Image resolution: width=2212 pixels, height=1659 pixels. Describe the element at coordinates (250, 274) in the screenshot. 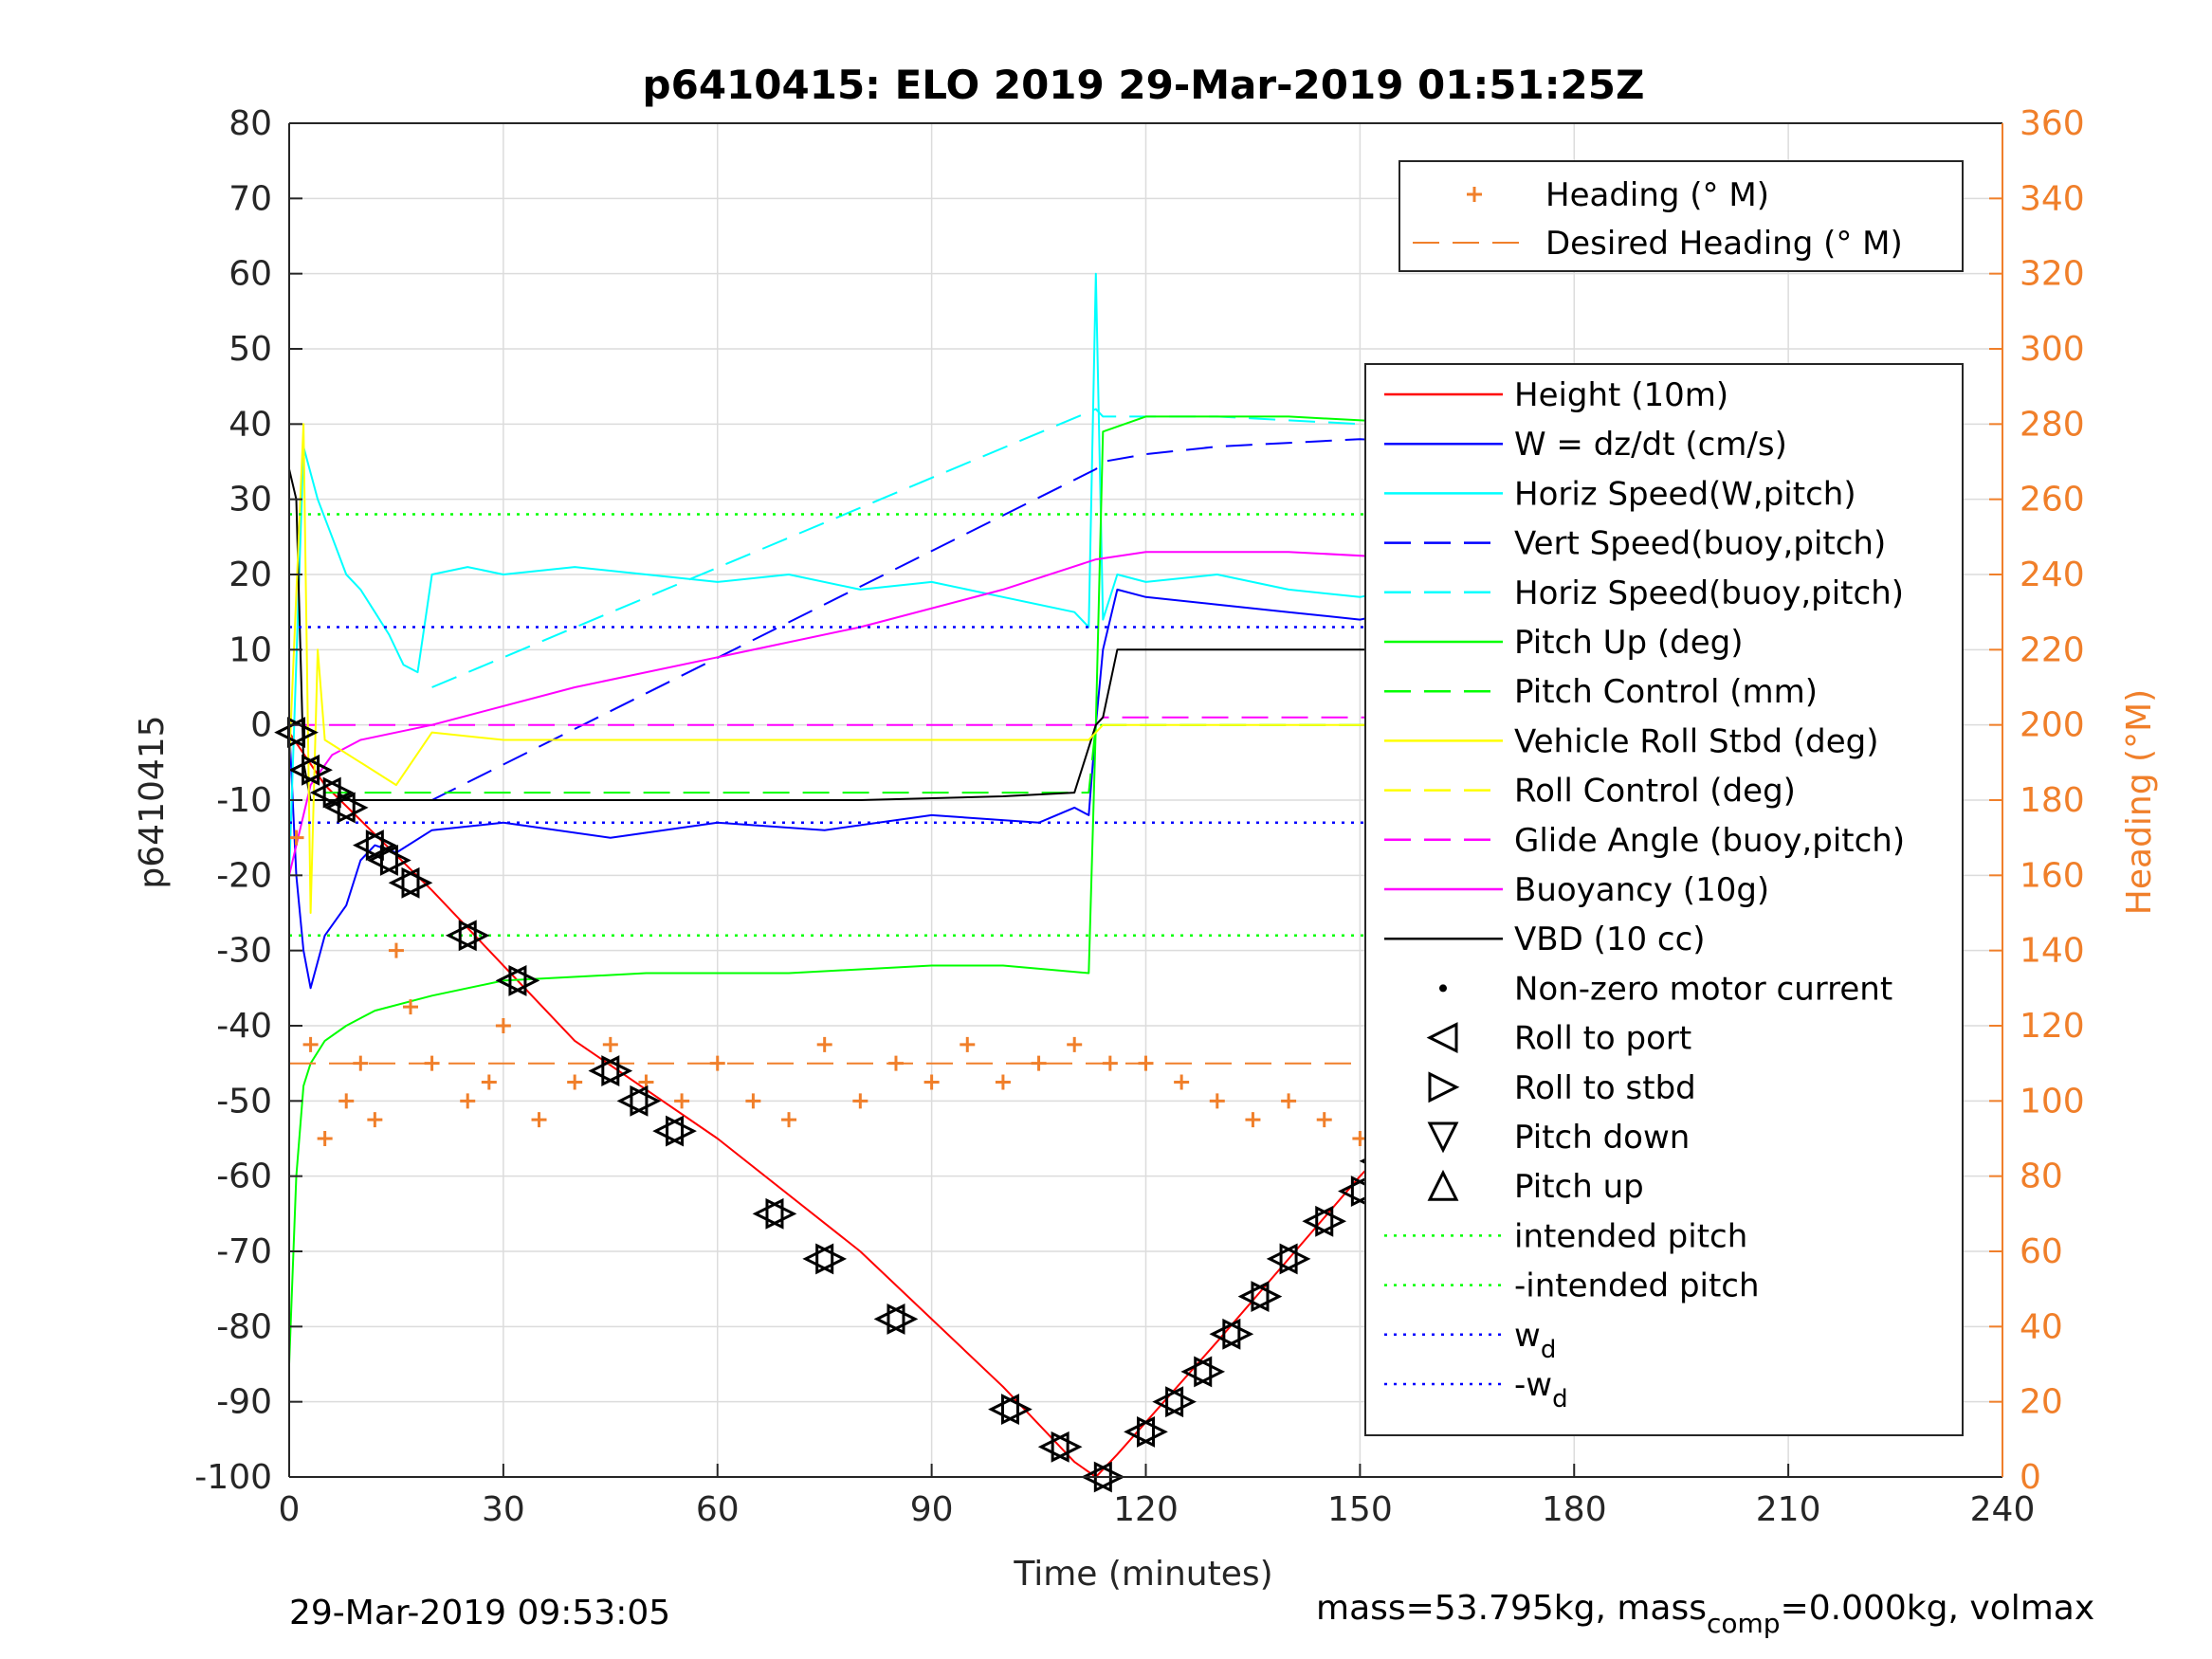

I see `y-tick-label: 60` at that location.